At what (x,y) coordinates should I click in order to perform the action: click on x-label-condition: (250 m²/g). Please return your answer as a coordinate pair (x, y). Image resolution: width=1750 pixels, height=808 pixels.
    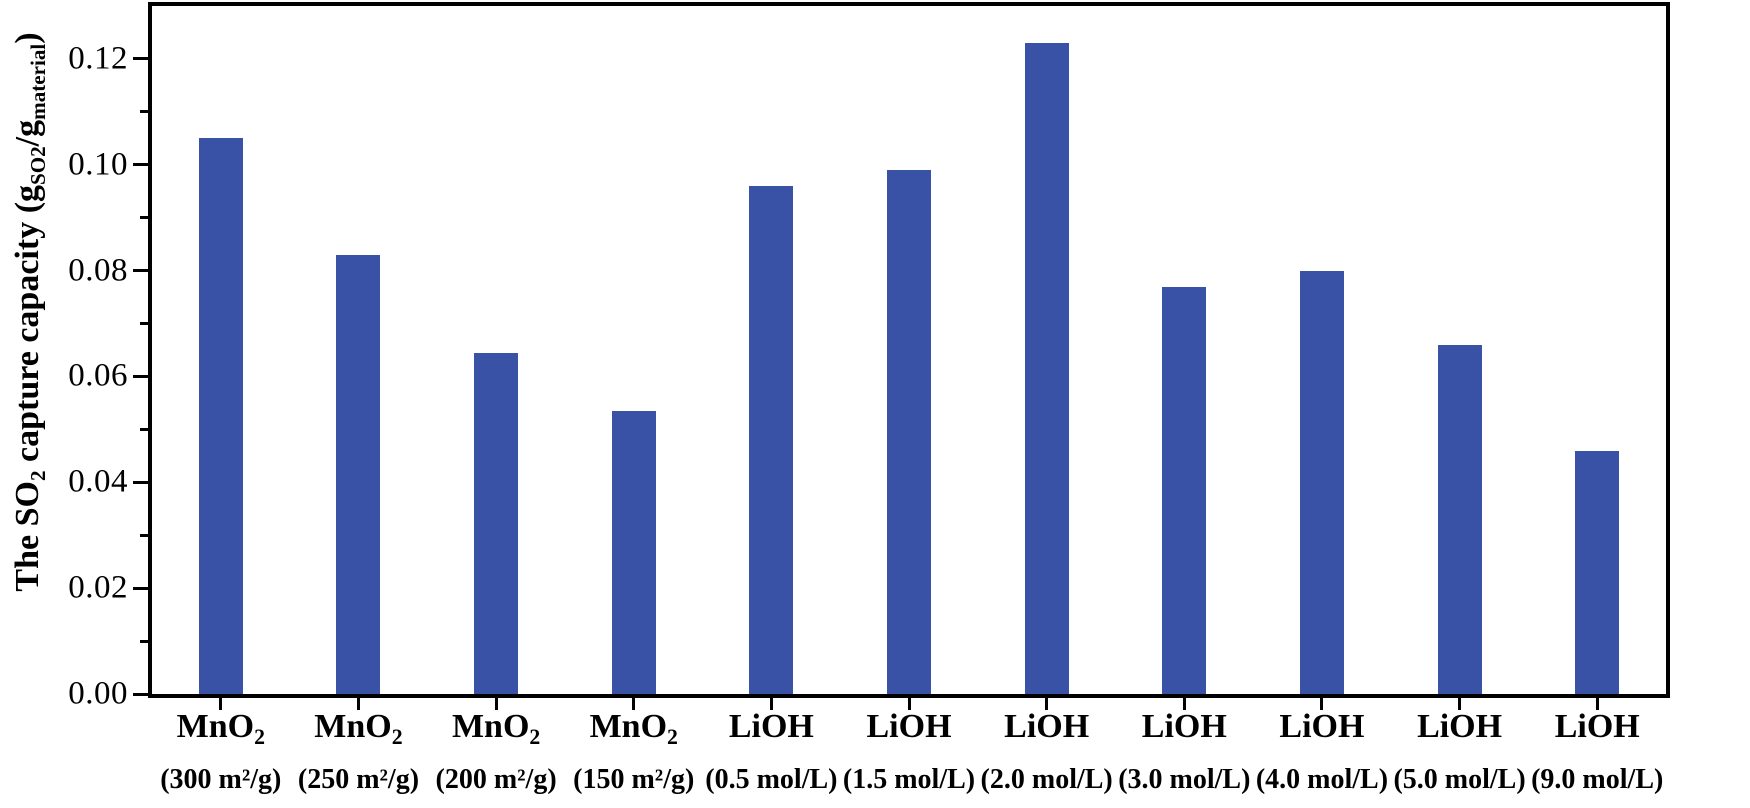
    Looking at the image, I should click on (358, 779).